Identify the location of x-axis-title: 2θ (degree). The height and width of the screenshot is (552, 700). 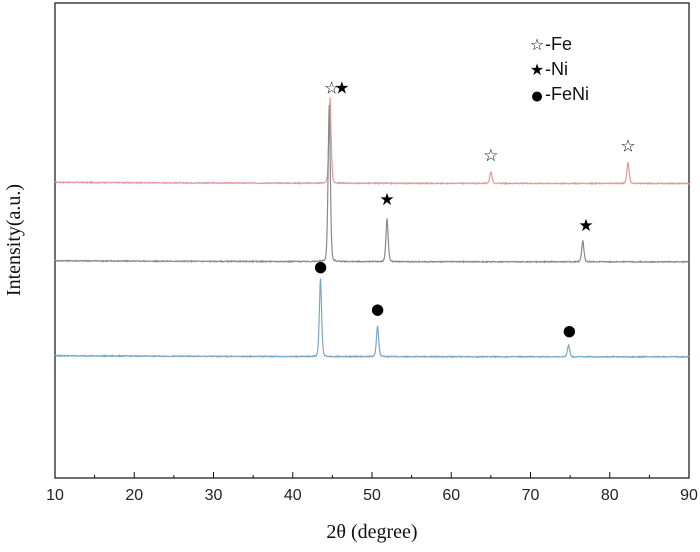
(371, 532).